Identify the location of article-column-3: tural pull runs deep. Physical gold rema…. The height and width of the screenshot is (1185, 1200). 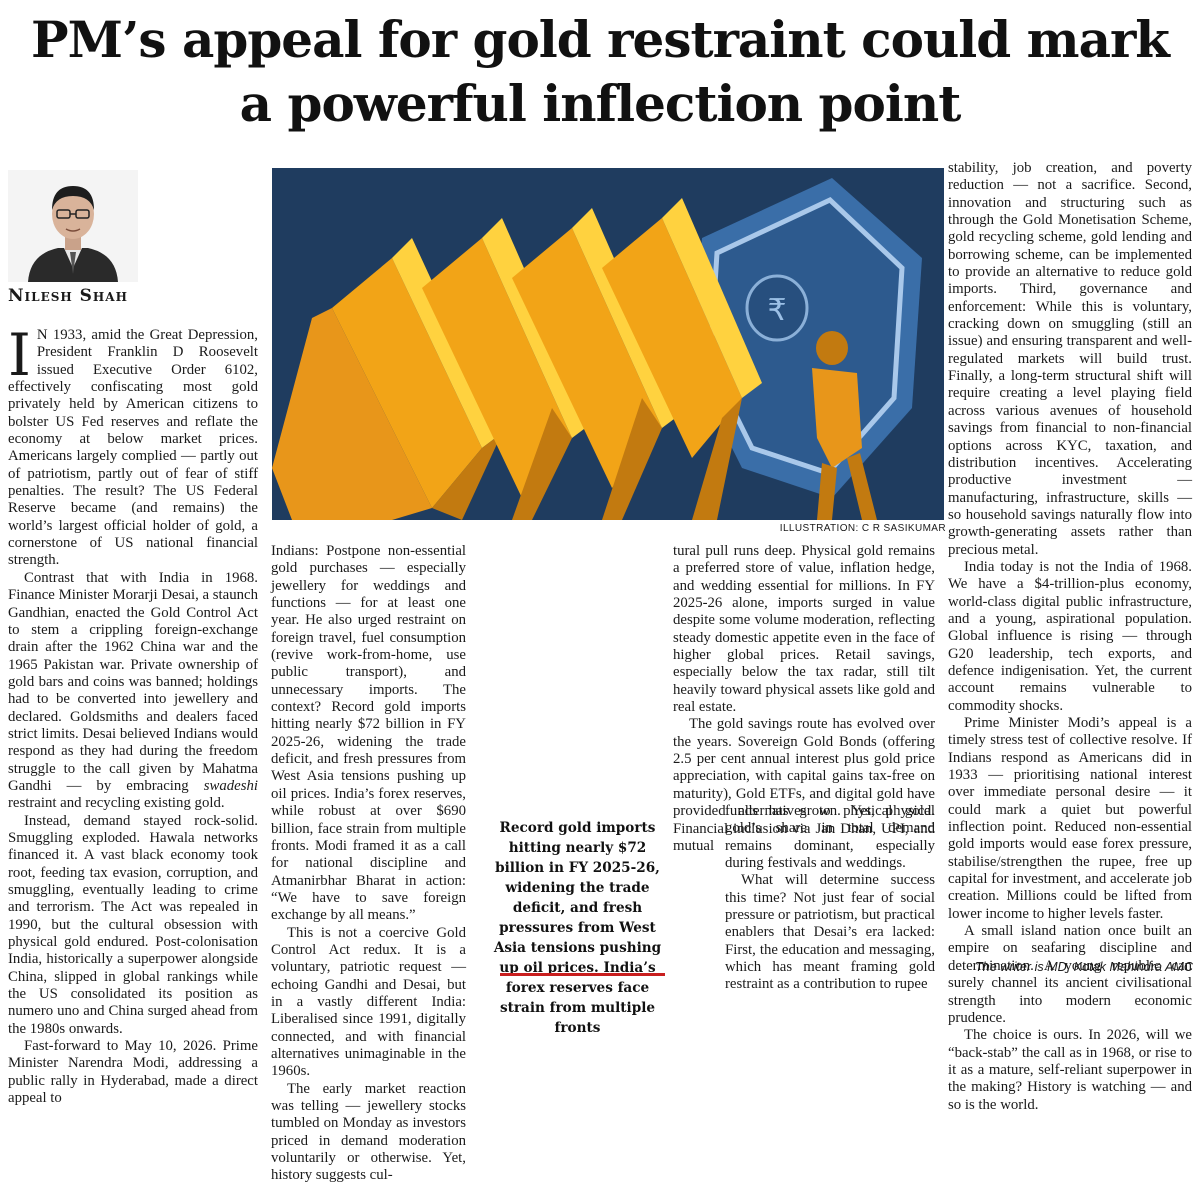
(804, 699).